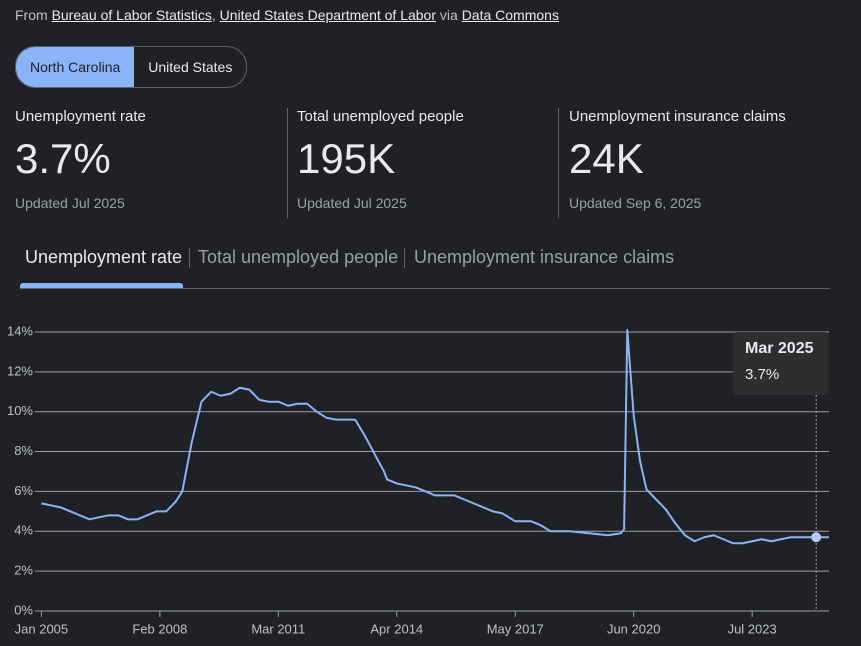 The image size is (861, 646). I want to click on x-tick-label: Jun 2020, so click(634, 628).